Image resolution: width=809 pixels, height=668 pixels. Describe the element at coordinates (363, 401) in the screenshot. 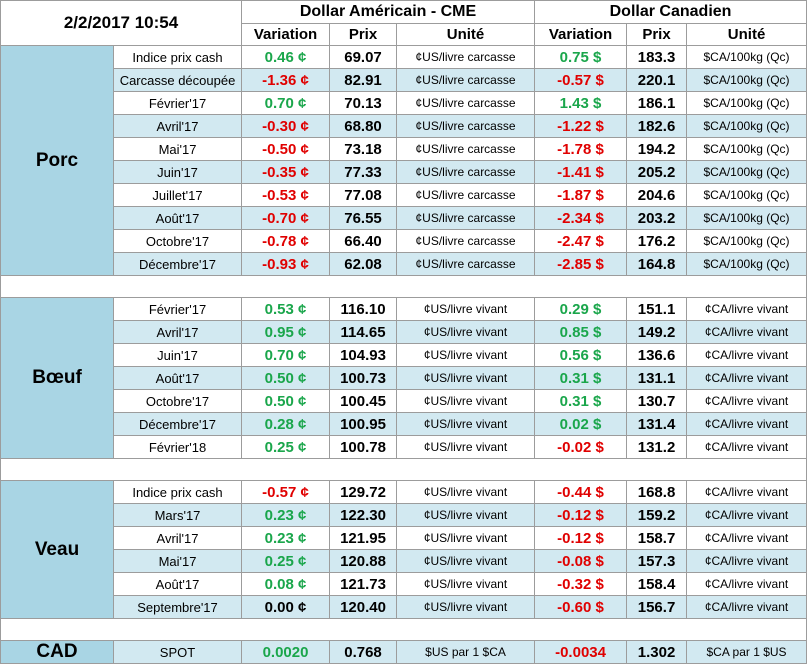

I see `usd-price: 100.45` at that location.